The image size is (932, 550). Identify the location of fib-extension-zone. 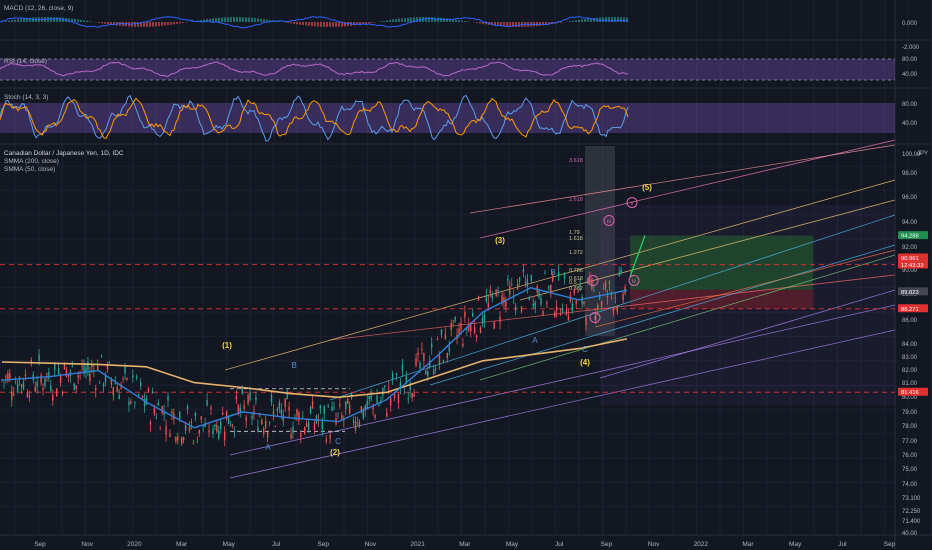
(600, 241).